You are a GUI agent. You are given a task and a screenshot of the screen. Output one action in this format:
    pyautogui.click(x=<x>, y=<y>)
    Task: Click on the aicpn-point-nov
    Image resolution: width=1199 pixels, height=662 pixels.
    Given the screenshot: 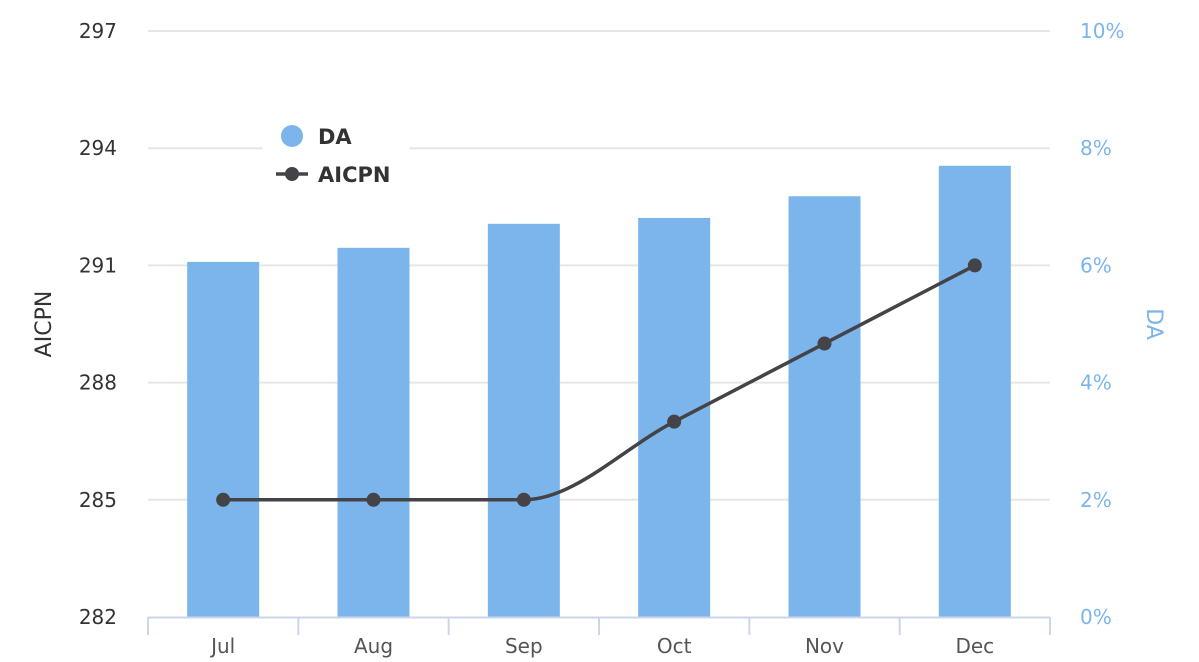 What is the action you would take?
    pyautogui.click(x=824, y=343)
    